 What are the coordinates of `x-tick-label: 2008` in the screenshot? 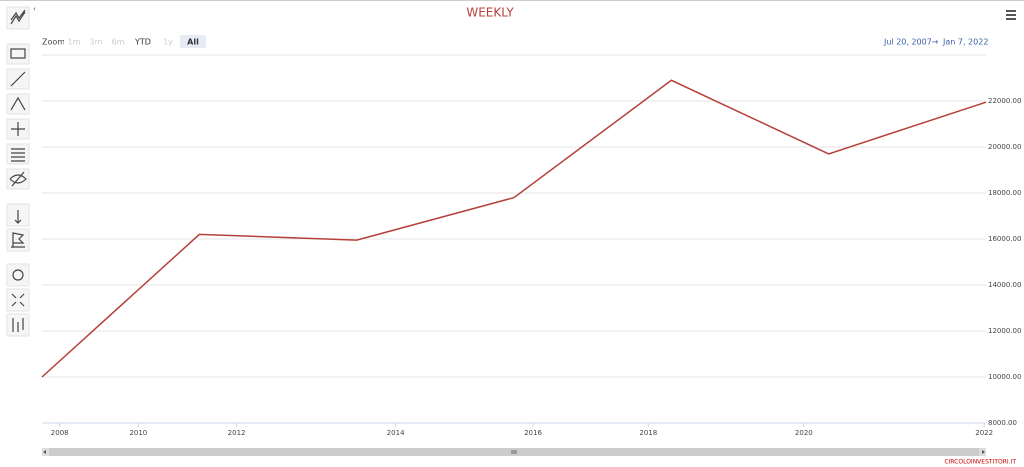 It's located at (60, 433).